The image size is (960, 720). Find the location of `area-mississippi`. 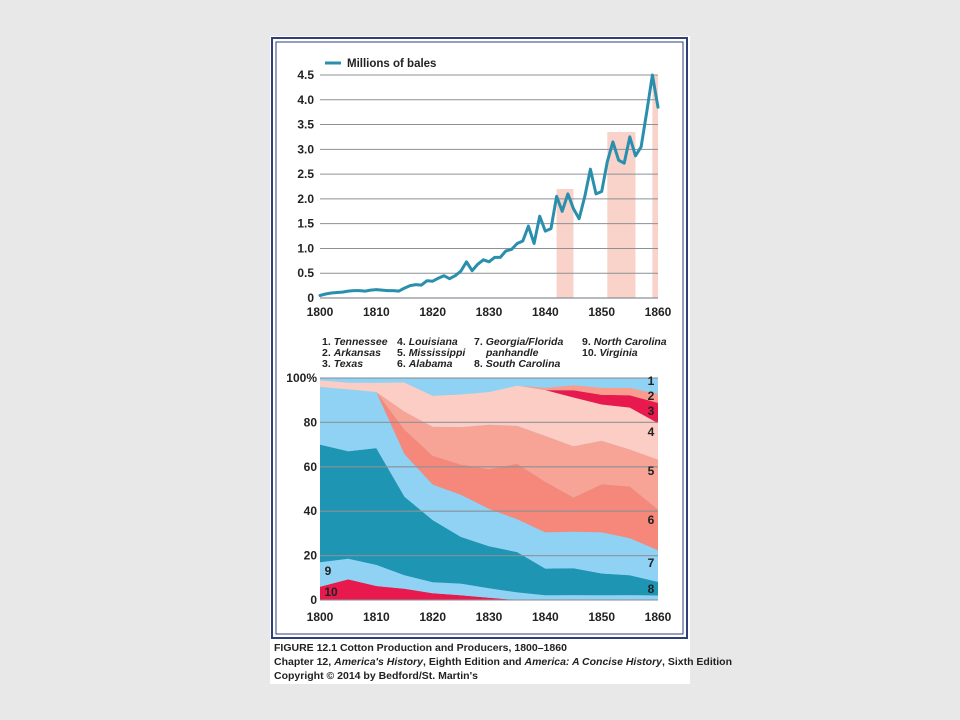

area-mississippi is located at coordinates (489, 448).